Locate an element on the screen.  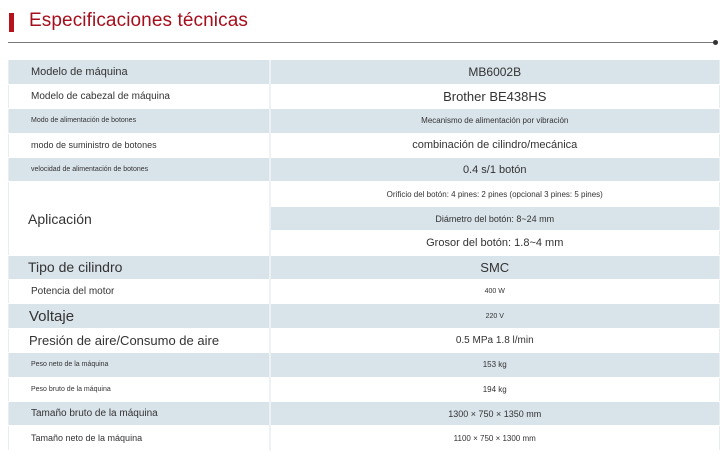
spec-label: Aplicación is located at coordinates (139, 218).